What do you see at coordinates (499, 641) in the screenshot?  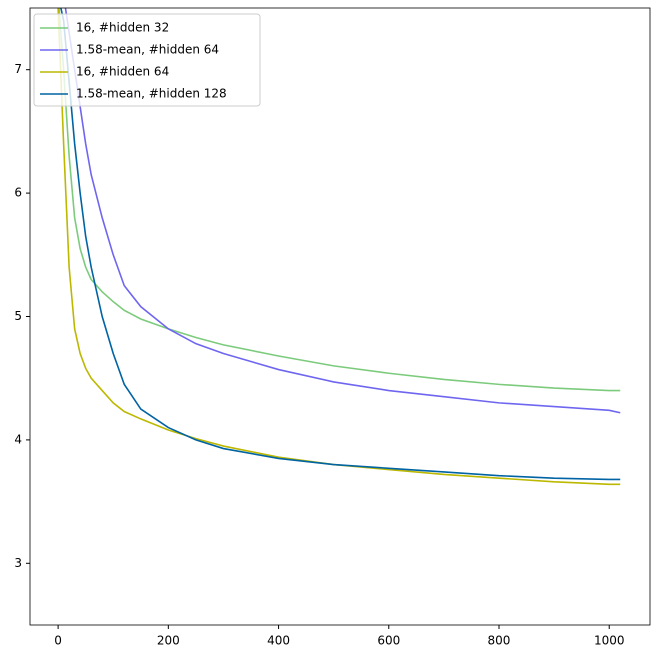 I see `x-tick-label: 800` at bounding box center [499, 641].